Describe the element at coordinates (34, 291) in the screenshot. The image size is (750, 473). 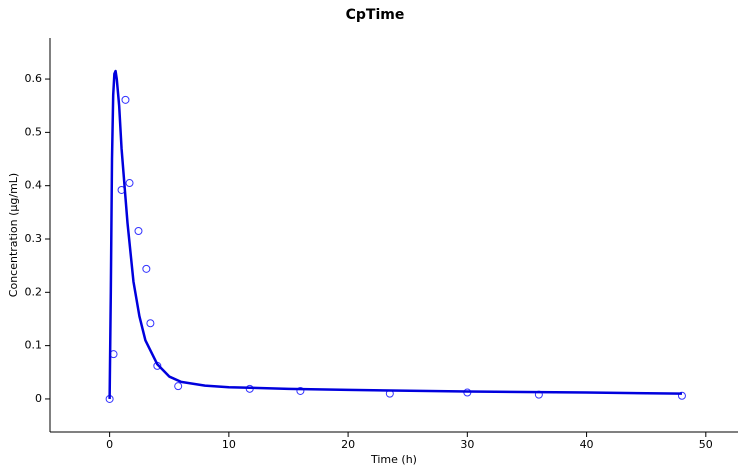
I see `y-tick-label: 0.2` at that location.